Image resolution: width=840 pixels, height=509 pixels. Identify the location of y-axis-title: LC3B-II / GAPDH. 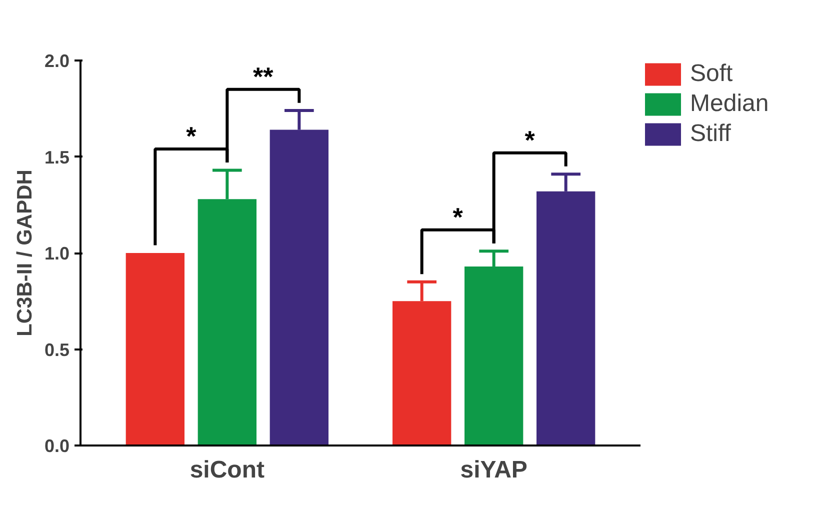
(24, 253).